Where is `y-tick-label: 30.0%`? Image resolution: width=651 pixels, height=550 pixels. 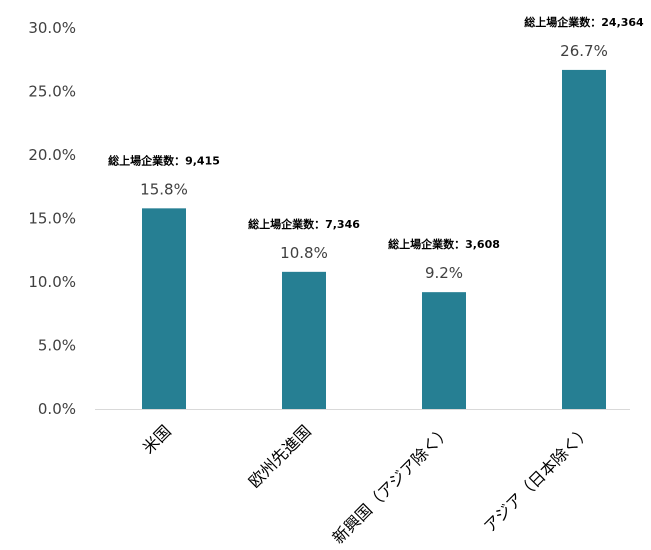
y-tick-label: 30.0% is located at coordinates (52, 28).